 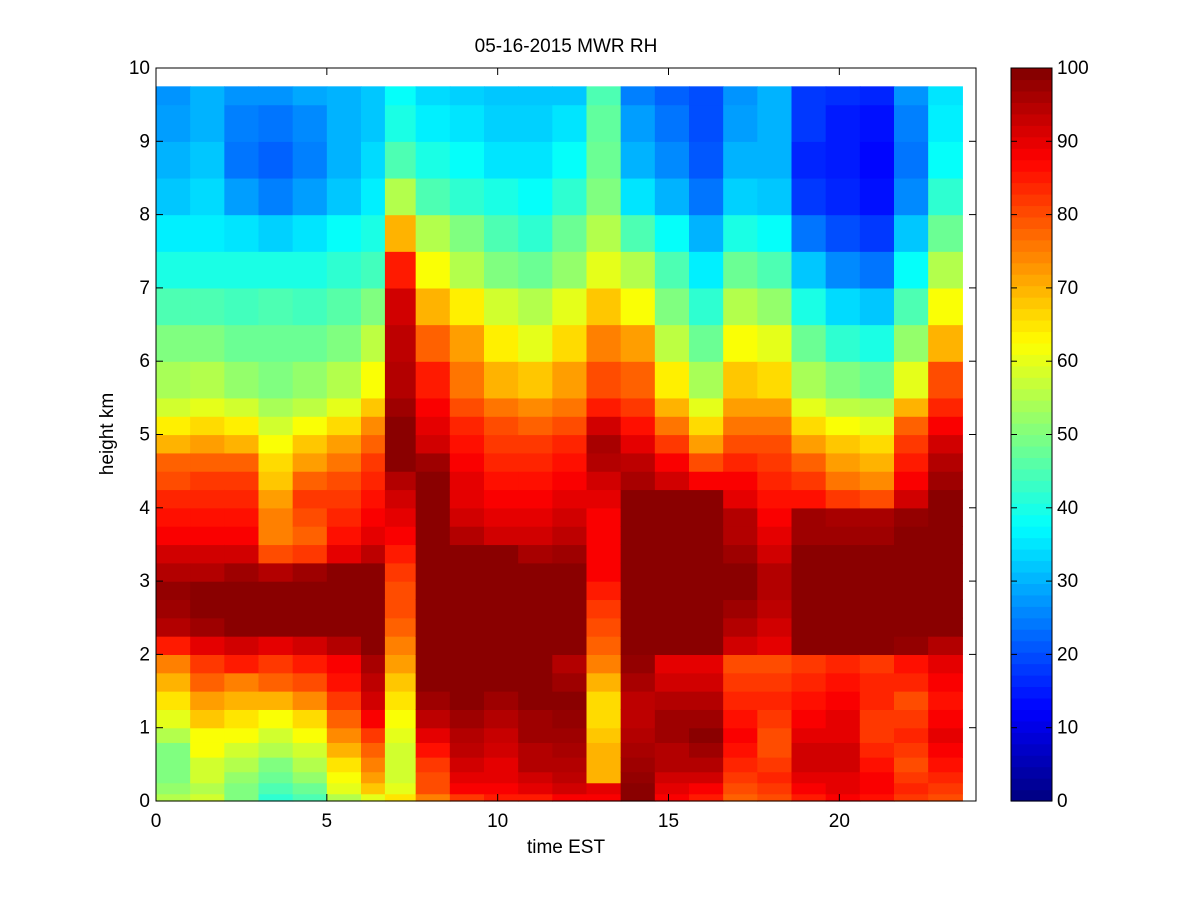 What do you see at coordinates (144, 508) in the screenshot?
I see `y-tick-label: 4` at bounding box center [144, 508].